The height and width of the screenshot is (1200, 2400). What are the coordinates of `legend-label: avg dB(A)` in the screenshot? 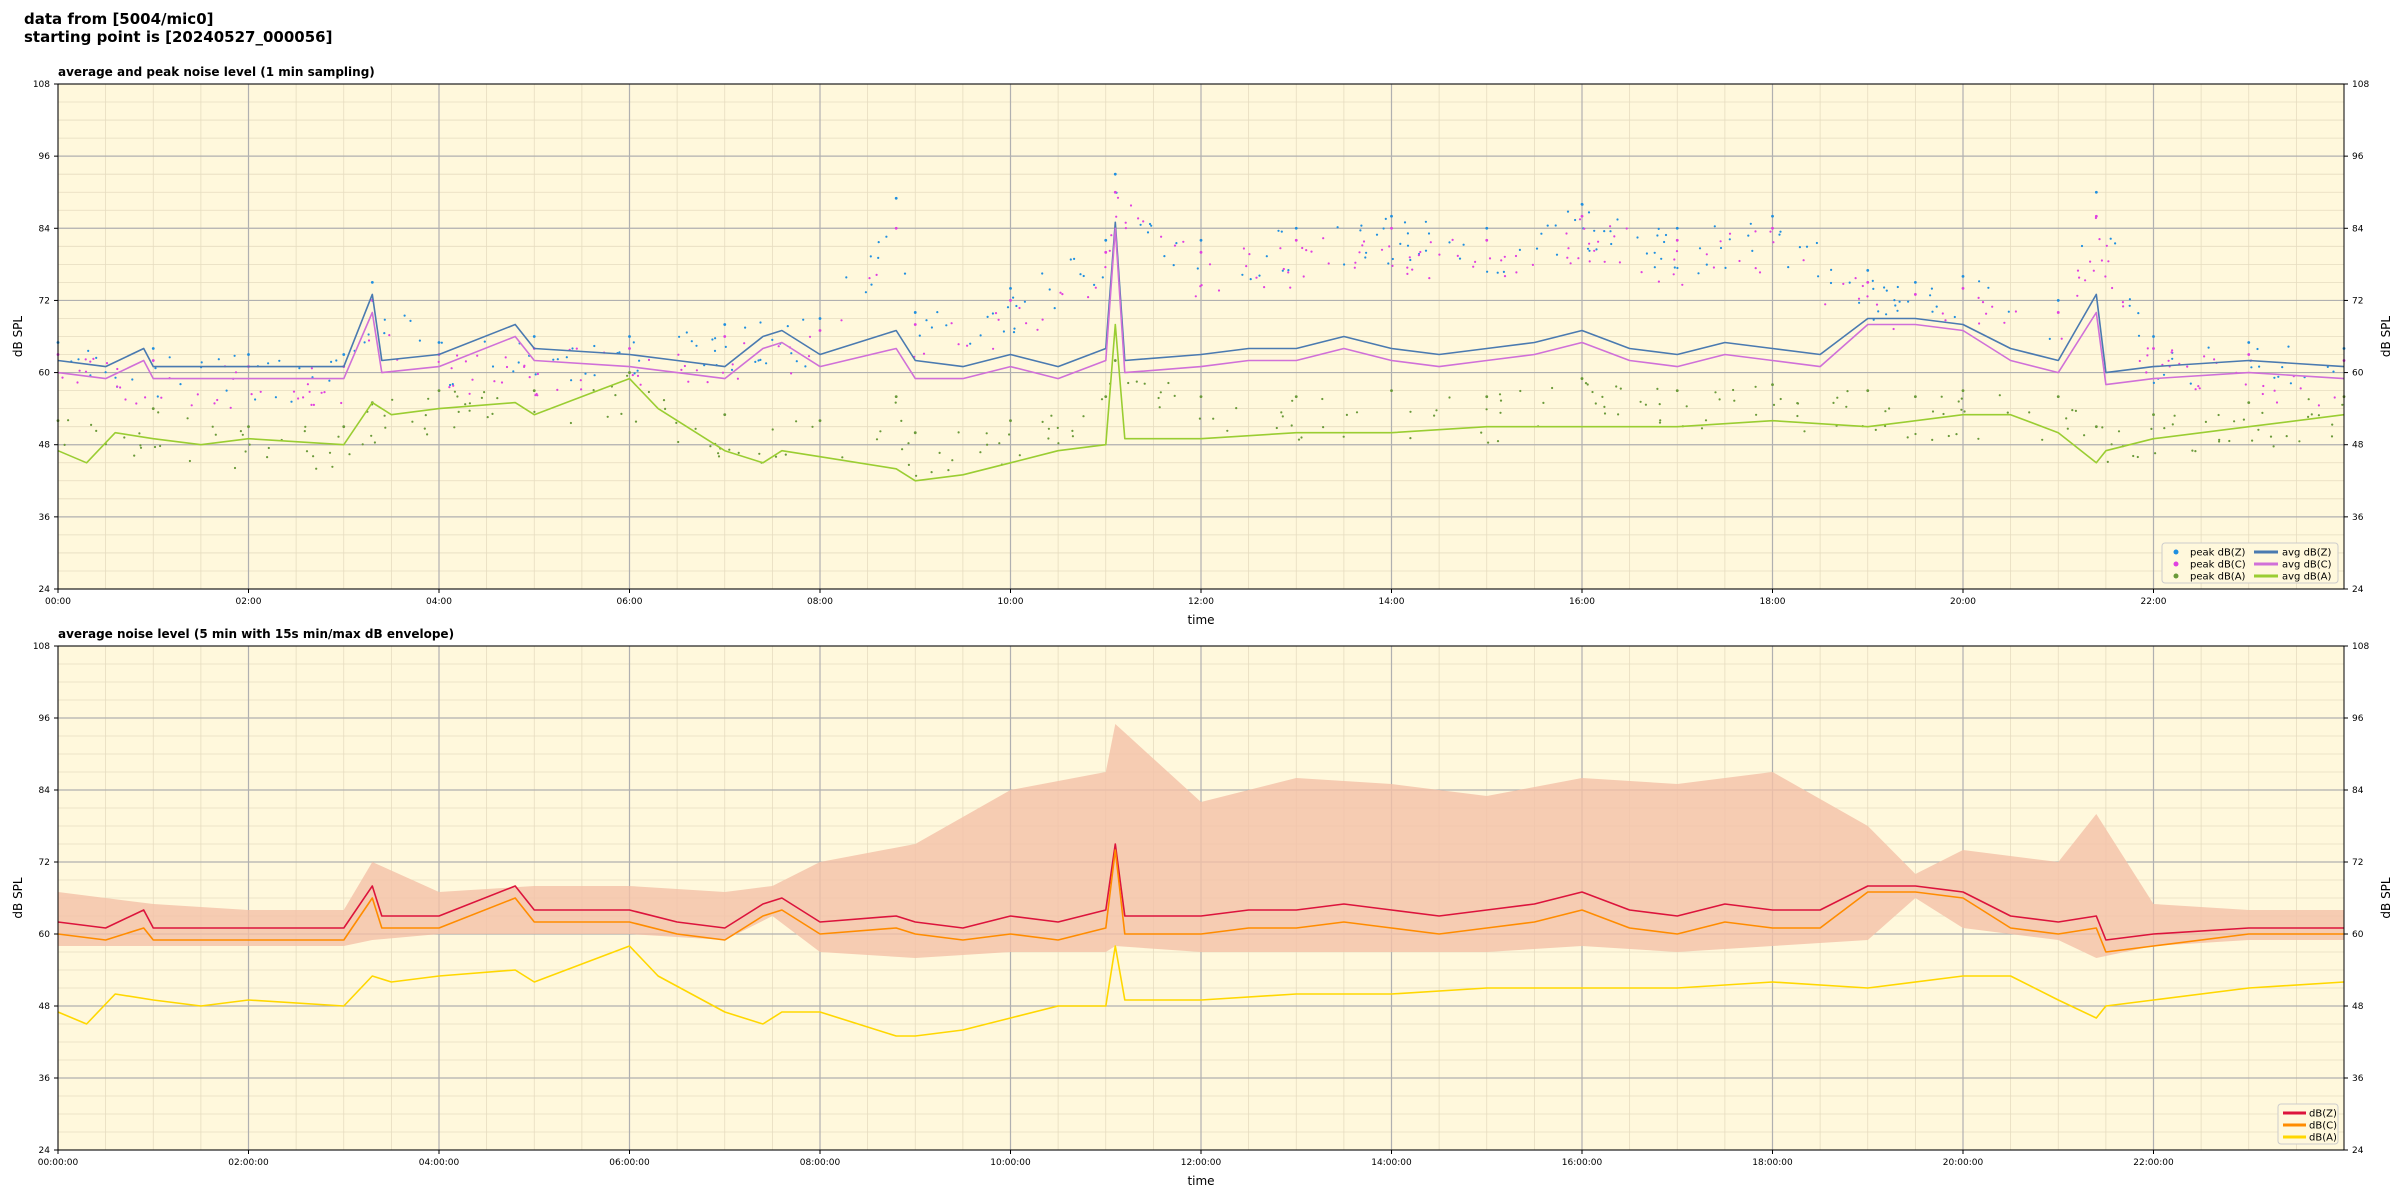 It's located at (2307, 577).